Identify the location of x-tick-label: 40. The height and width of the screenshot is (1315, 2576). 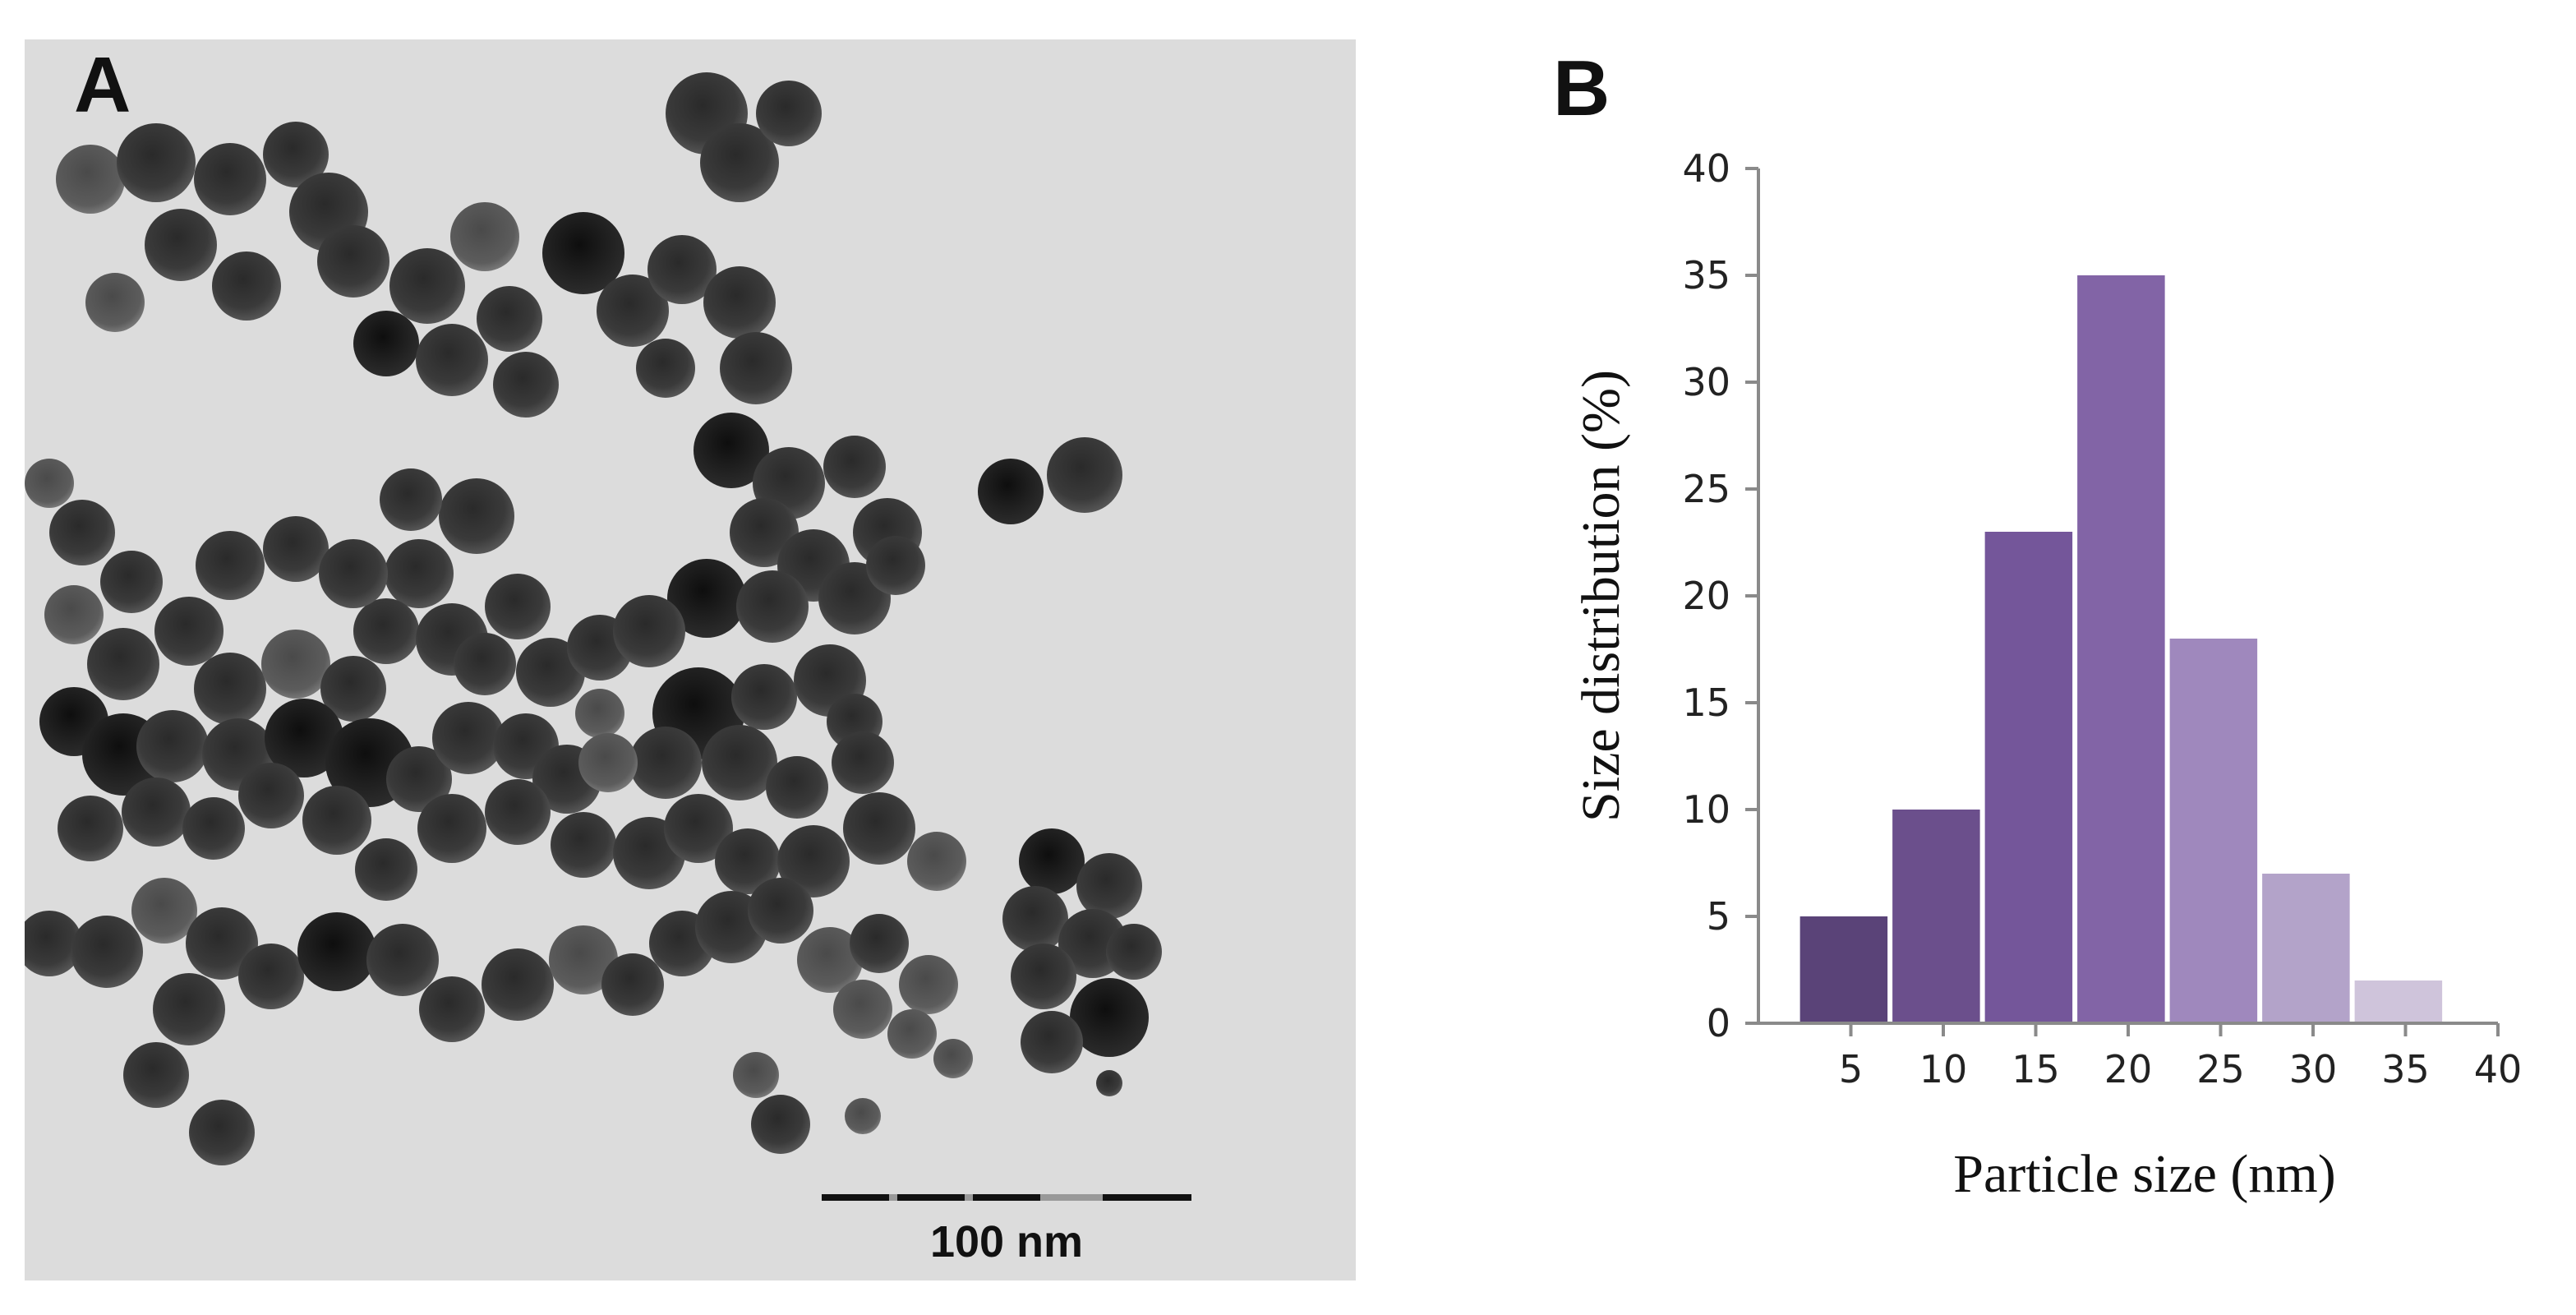
(2498, 1069).